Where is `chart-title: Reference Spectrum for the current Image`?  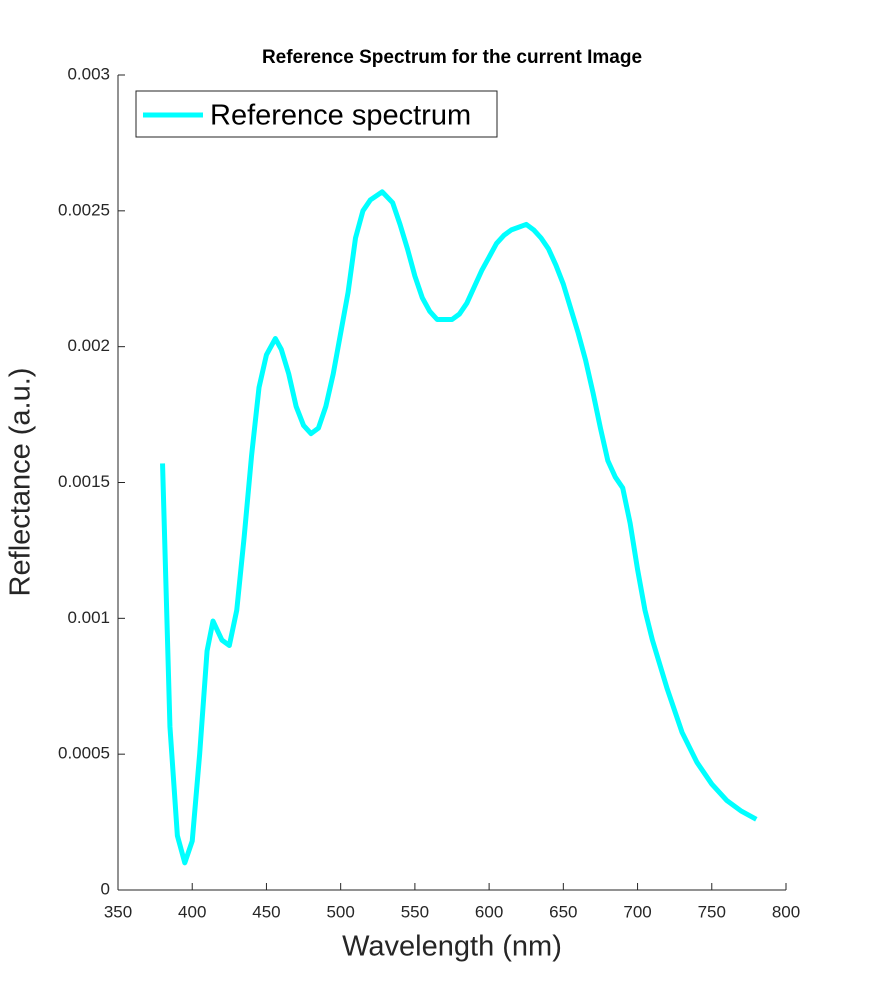
chart-title: Reference Spectrum for the current Image is located at coordinates (452, 57).